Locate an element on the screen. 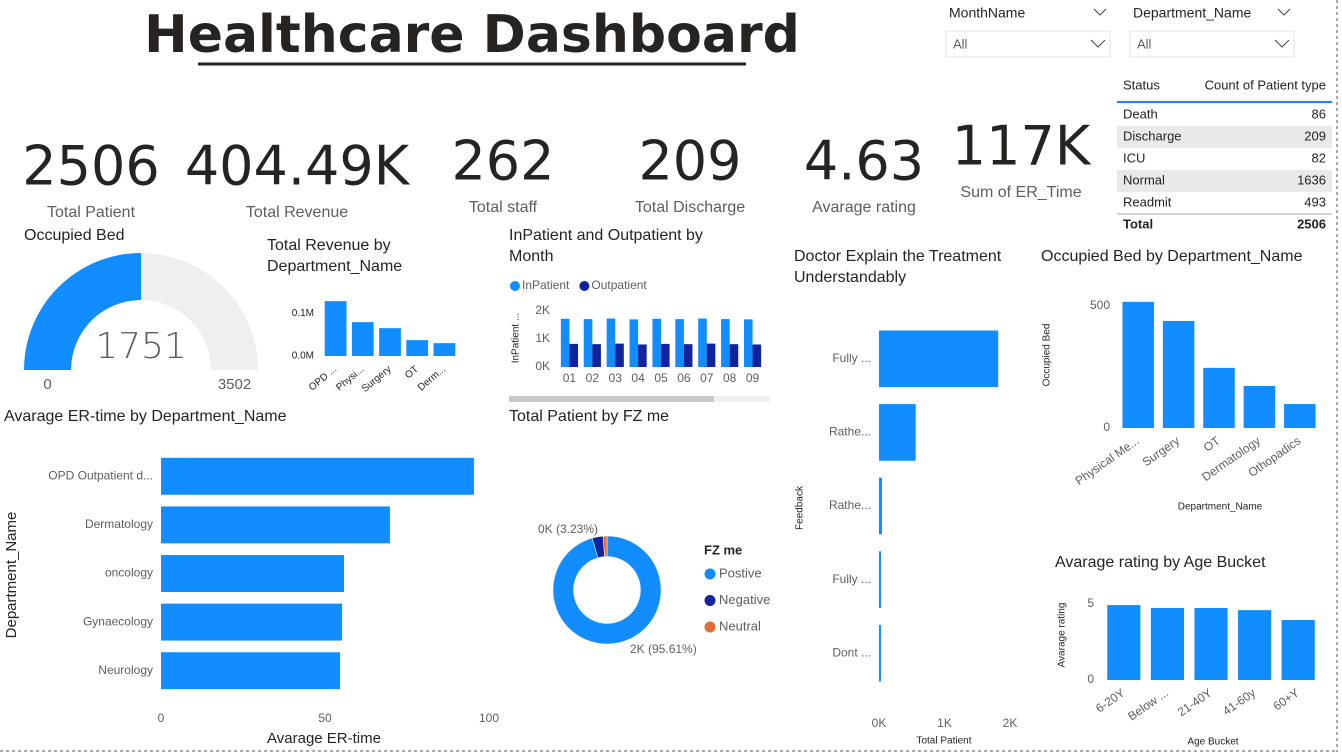 The width and height of the screenshot is (1342, 754). chart-title-box: Occupied Bed by Department_Name is located at coordinates (1172, 256).